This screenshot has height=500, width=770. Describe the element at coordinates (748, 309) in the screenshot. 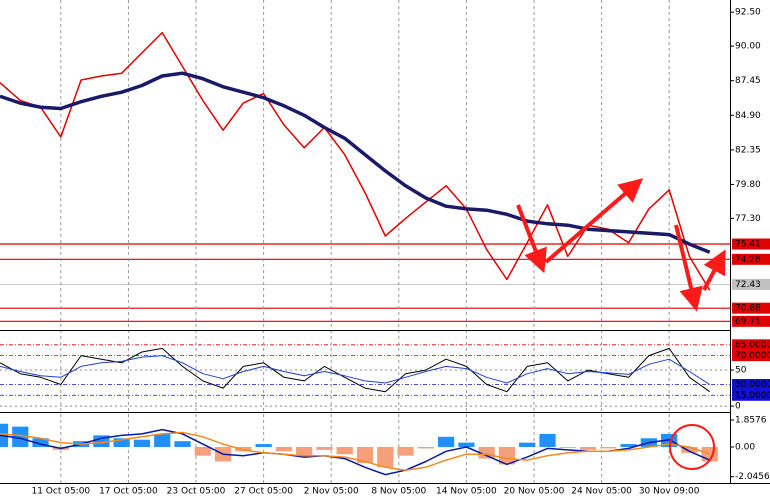

I see `level-label: 70.68` at that location.